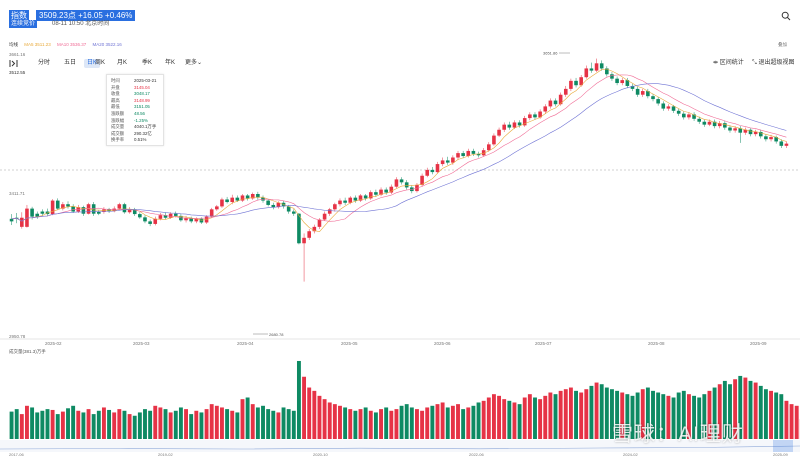 The image size is (800, 459). Describe the element at coordinates (170, 63) in the screenshot. I see `period-tab-year: 年K` at that location.